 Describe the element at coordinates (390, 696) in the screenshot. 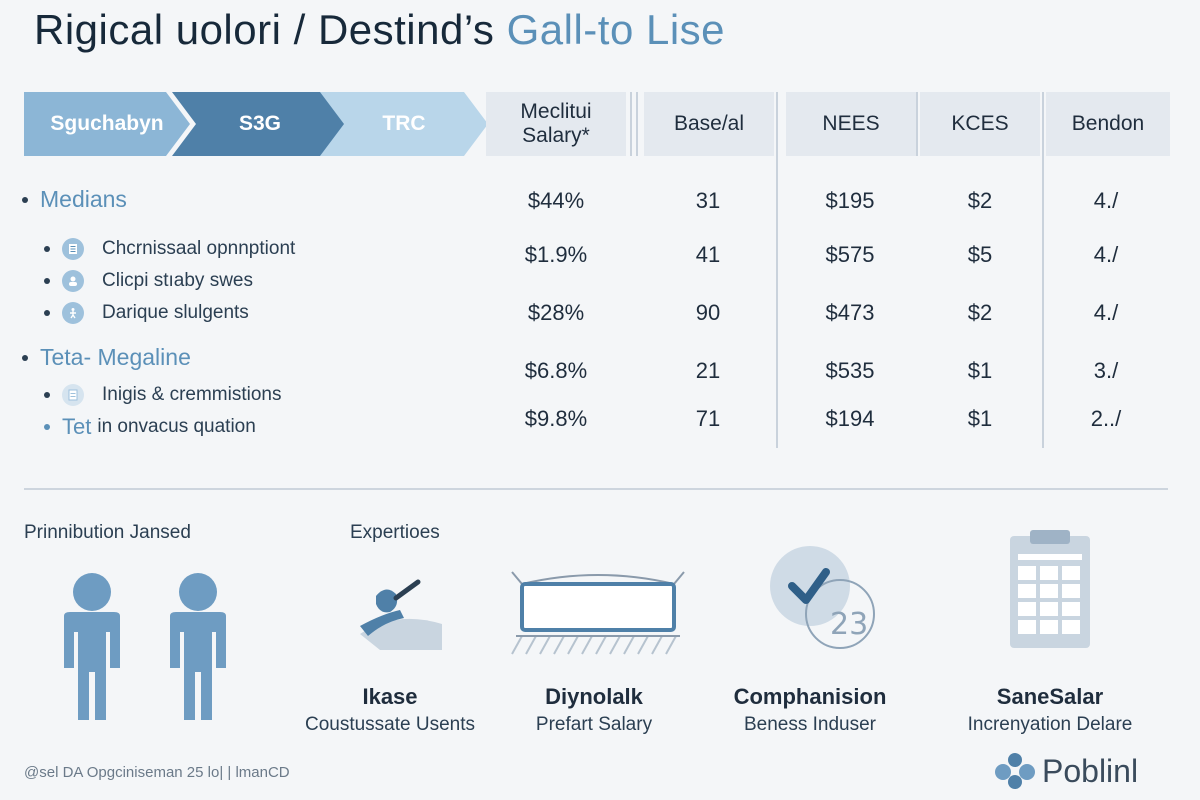

I see `card-title: Ikase` at that location.